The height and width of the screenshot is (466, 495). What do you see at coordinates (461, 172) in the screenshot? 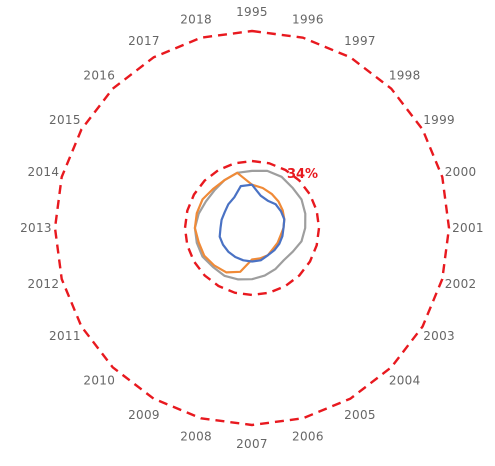
I see `tick-label-2000: 2000` at bounding box center [461, 172].